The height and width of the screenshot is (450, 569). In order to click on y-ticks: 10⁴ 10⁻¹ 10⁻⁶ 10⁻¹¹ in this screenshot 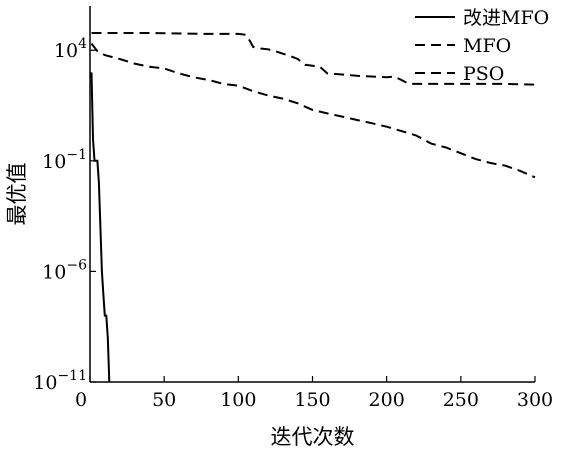, I will do `click(64, 215)`.